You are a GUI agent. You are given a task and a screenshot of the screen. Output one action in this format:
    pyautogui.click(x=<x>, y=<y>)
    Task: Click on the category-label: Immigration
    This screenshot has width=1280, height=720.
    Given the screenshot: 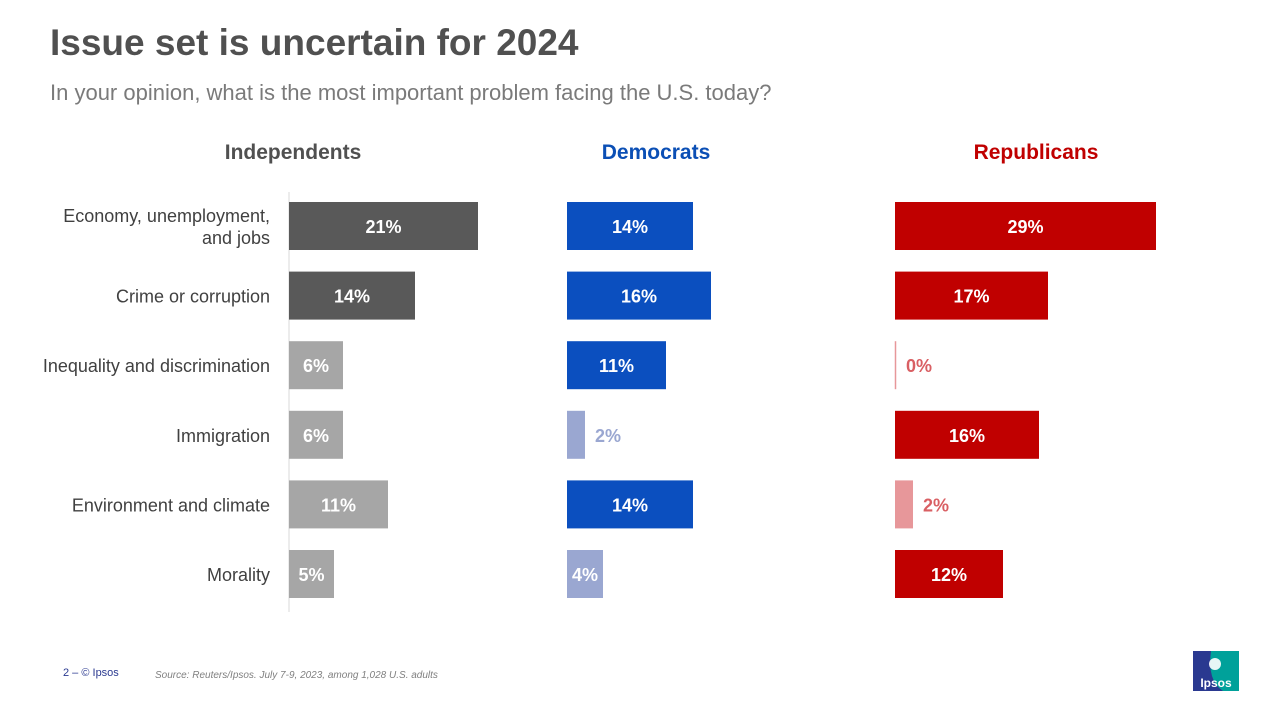 What is the action you would take?
    pyautogui.click(x=223, y=436)
    